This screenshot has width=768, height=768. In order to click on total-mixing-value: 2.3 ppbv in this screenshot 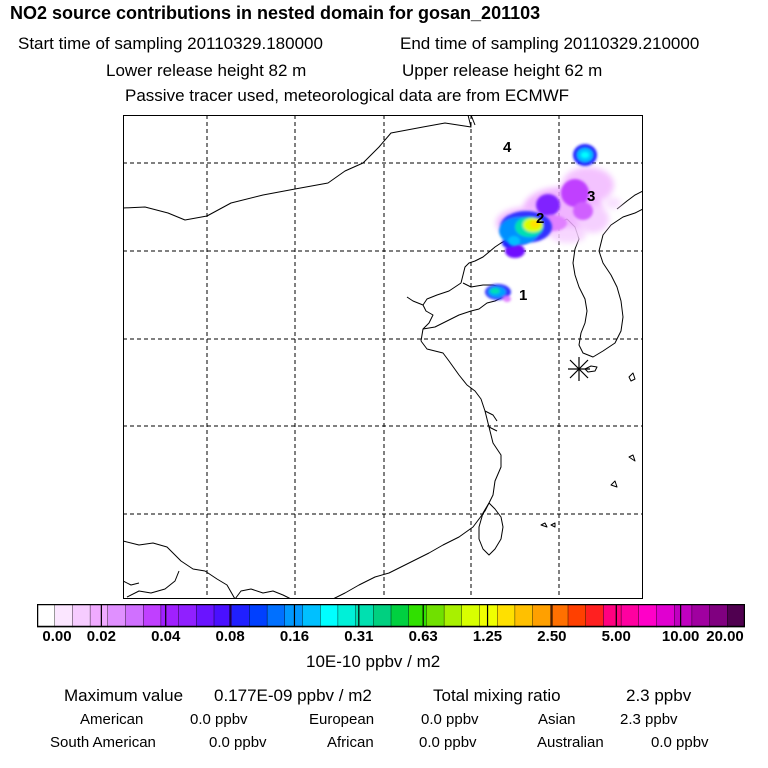, I will do `click(659, 695)`.